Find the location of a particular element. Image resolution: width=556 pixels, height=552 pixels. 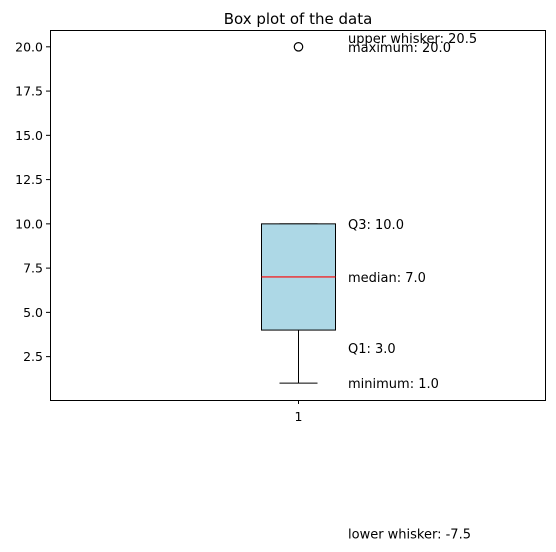

y-tick-label: 20.0 is located at coordinates (29, 46).